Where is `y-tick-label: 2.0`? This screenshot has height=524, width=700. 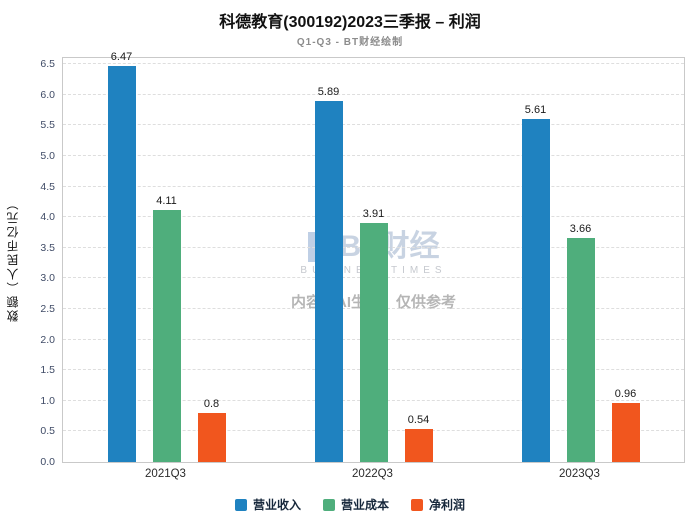 y-tick-label: 2.0 is located at coordinates (47, 339).